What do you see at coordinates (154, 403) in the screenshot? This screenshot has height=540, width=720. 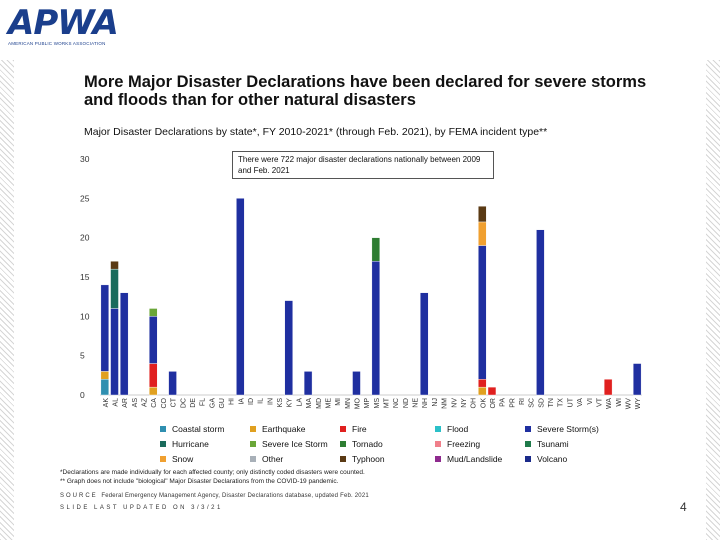 I see `x-tick-label: CA` at bounding box center [154, 403].